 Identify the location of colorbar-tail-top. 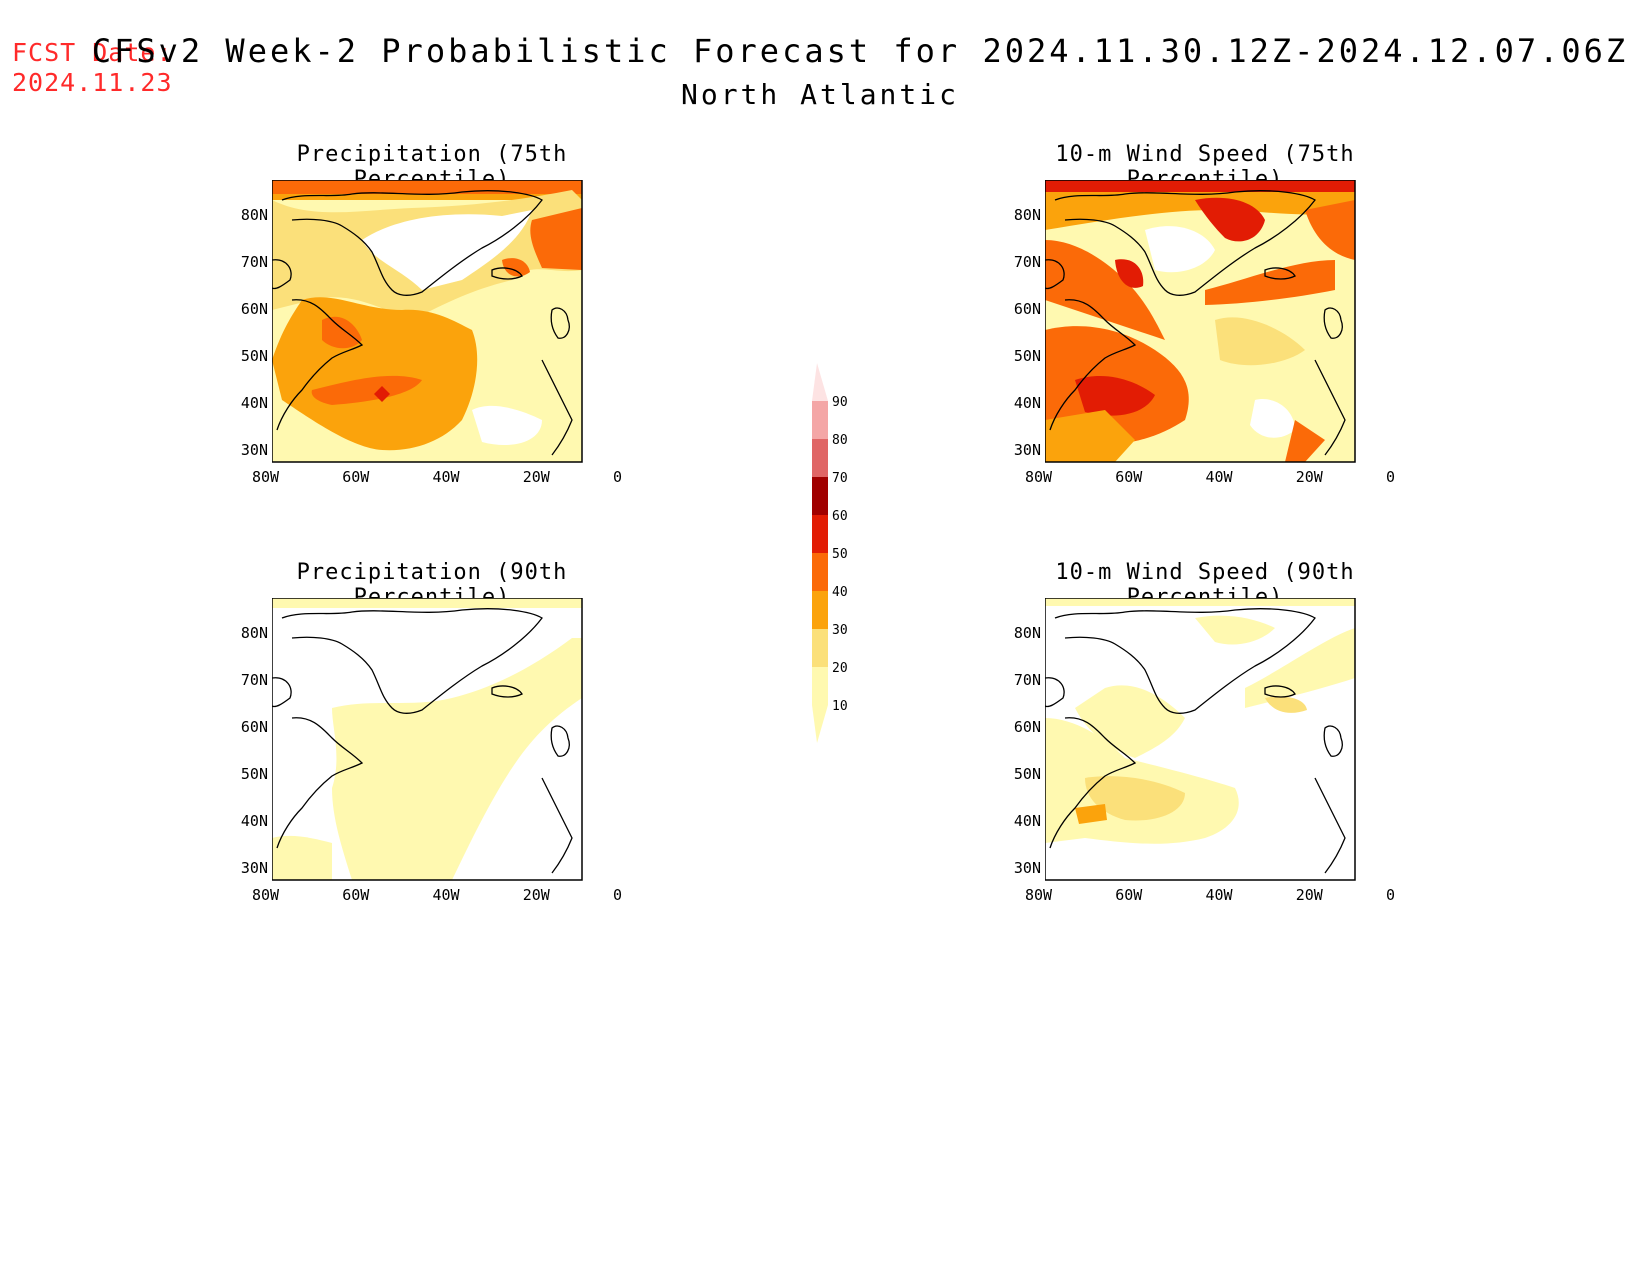
(820, 382).